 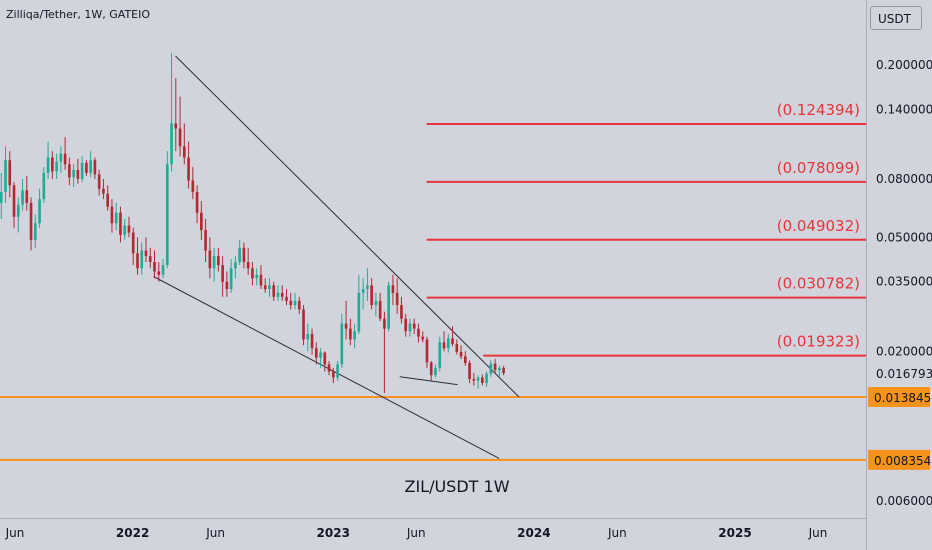 What do you see at coordinates (904, 351) in the screenshot?
I see `y-tick-label: 0.020000` at bounding box center [904, 351].